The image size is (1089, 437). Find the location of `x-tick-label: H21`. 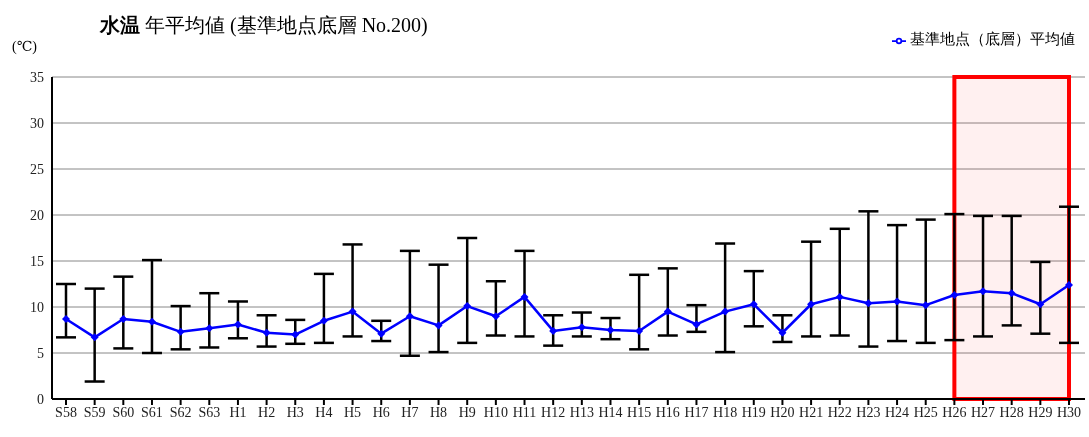

x-tick-label: H21 is located at coordinates (811, 412).